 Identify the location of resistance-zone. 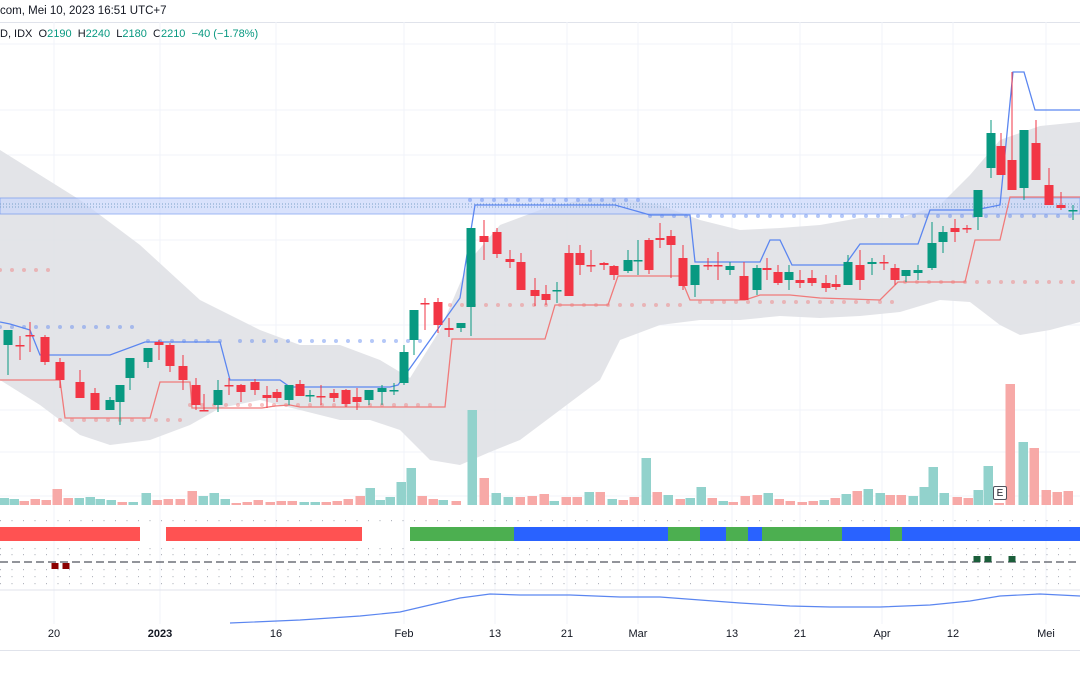
(540, 206).